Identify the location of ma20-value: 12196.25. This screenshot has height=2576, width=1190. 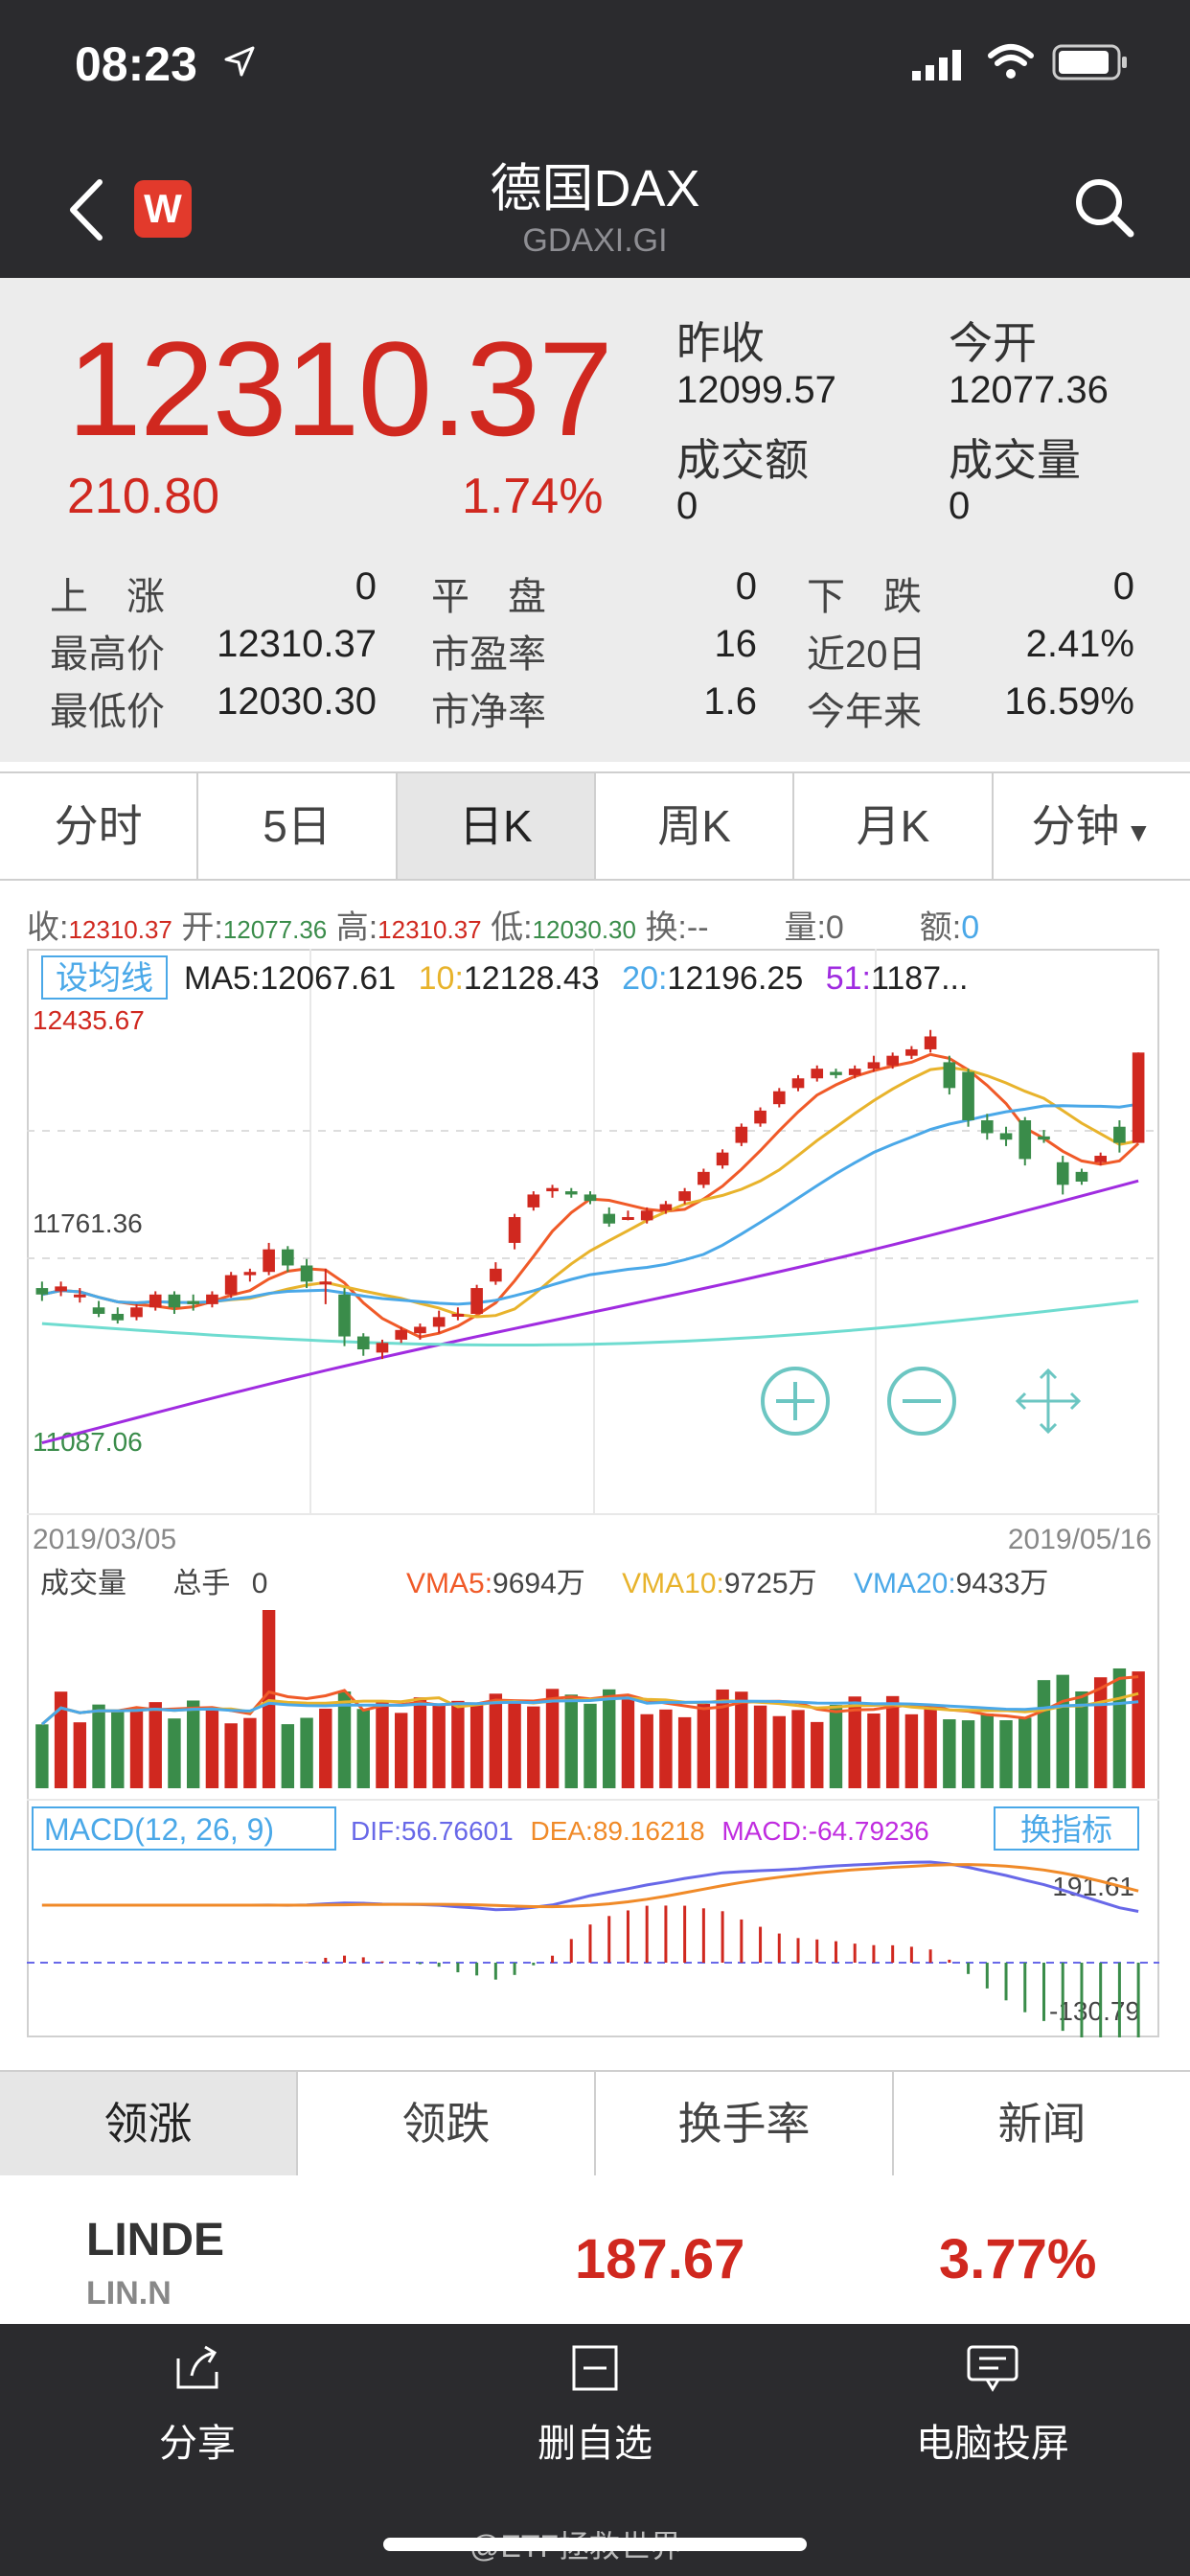
(735, 978).